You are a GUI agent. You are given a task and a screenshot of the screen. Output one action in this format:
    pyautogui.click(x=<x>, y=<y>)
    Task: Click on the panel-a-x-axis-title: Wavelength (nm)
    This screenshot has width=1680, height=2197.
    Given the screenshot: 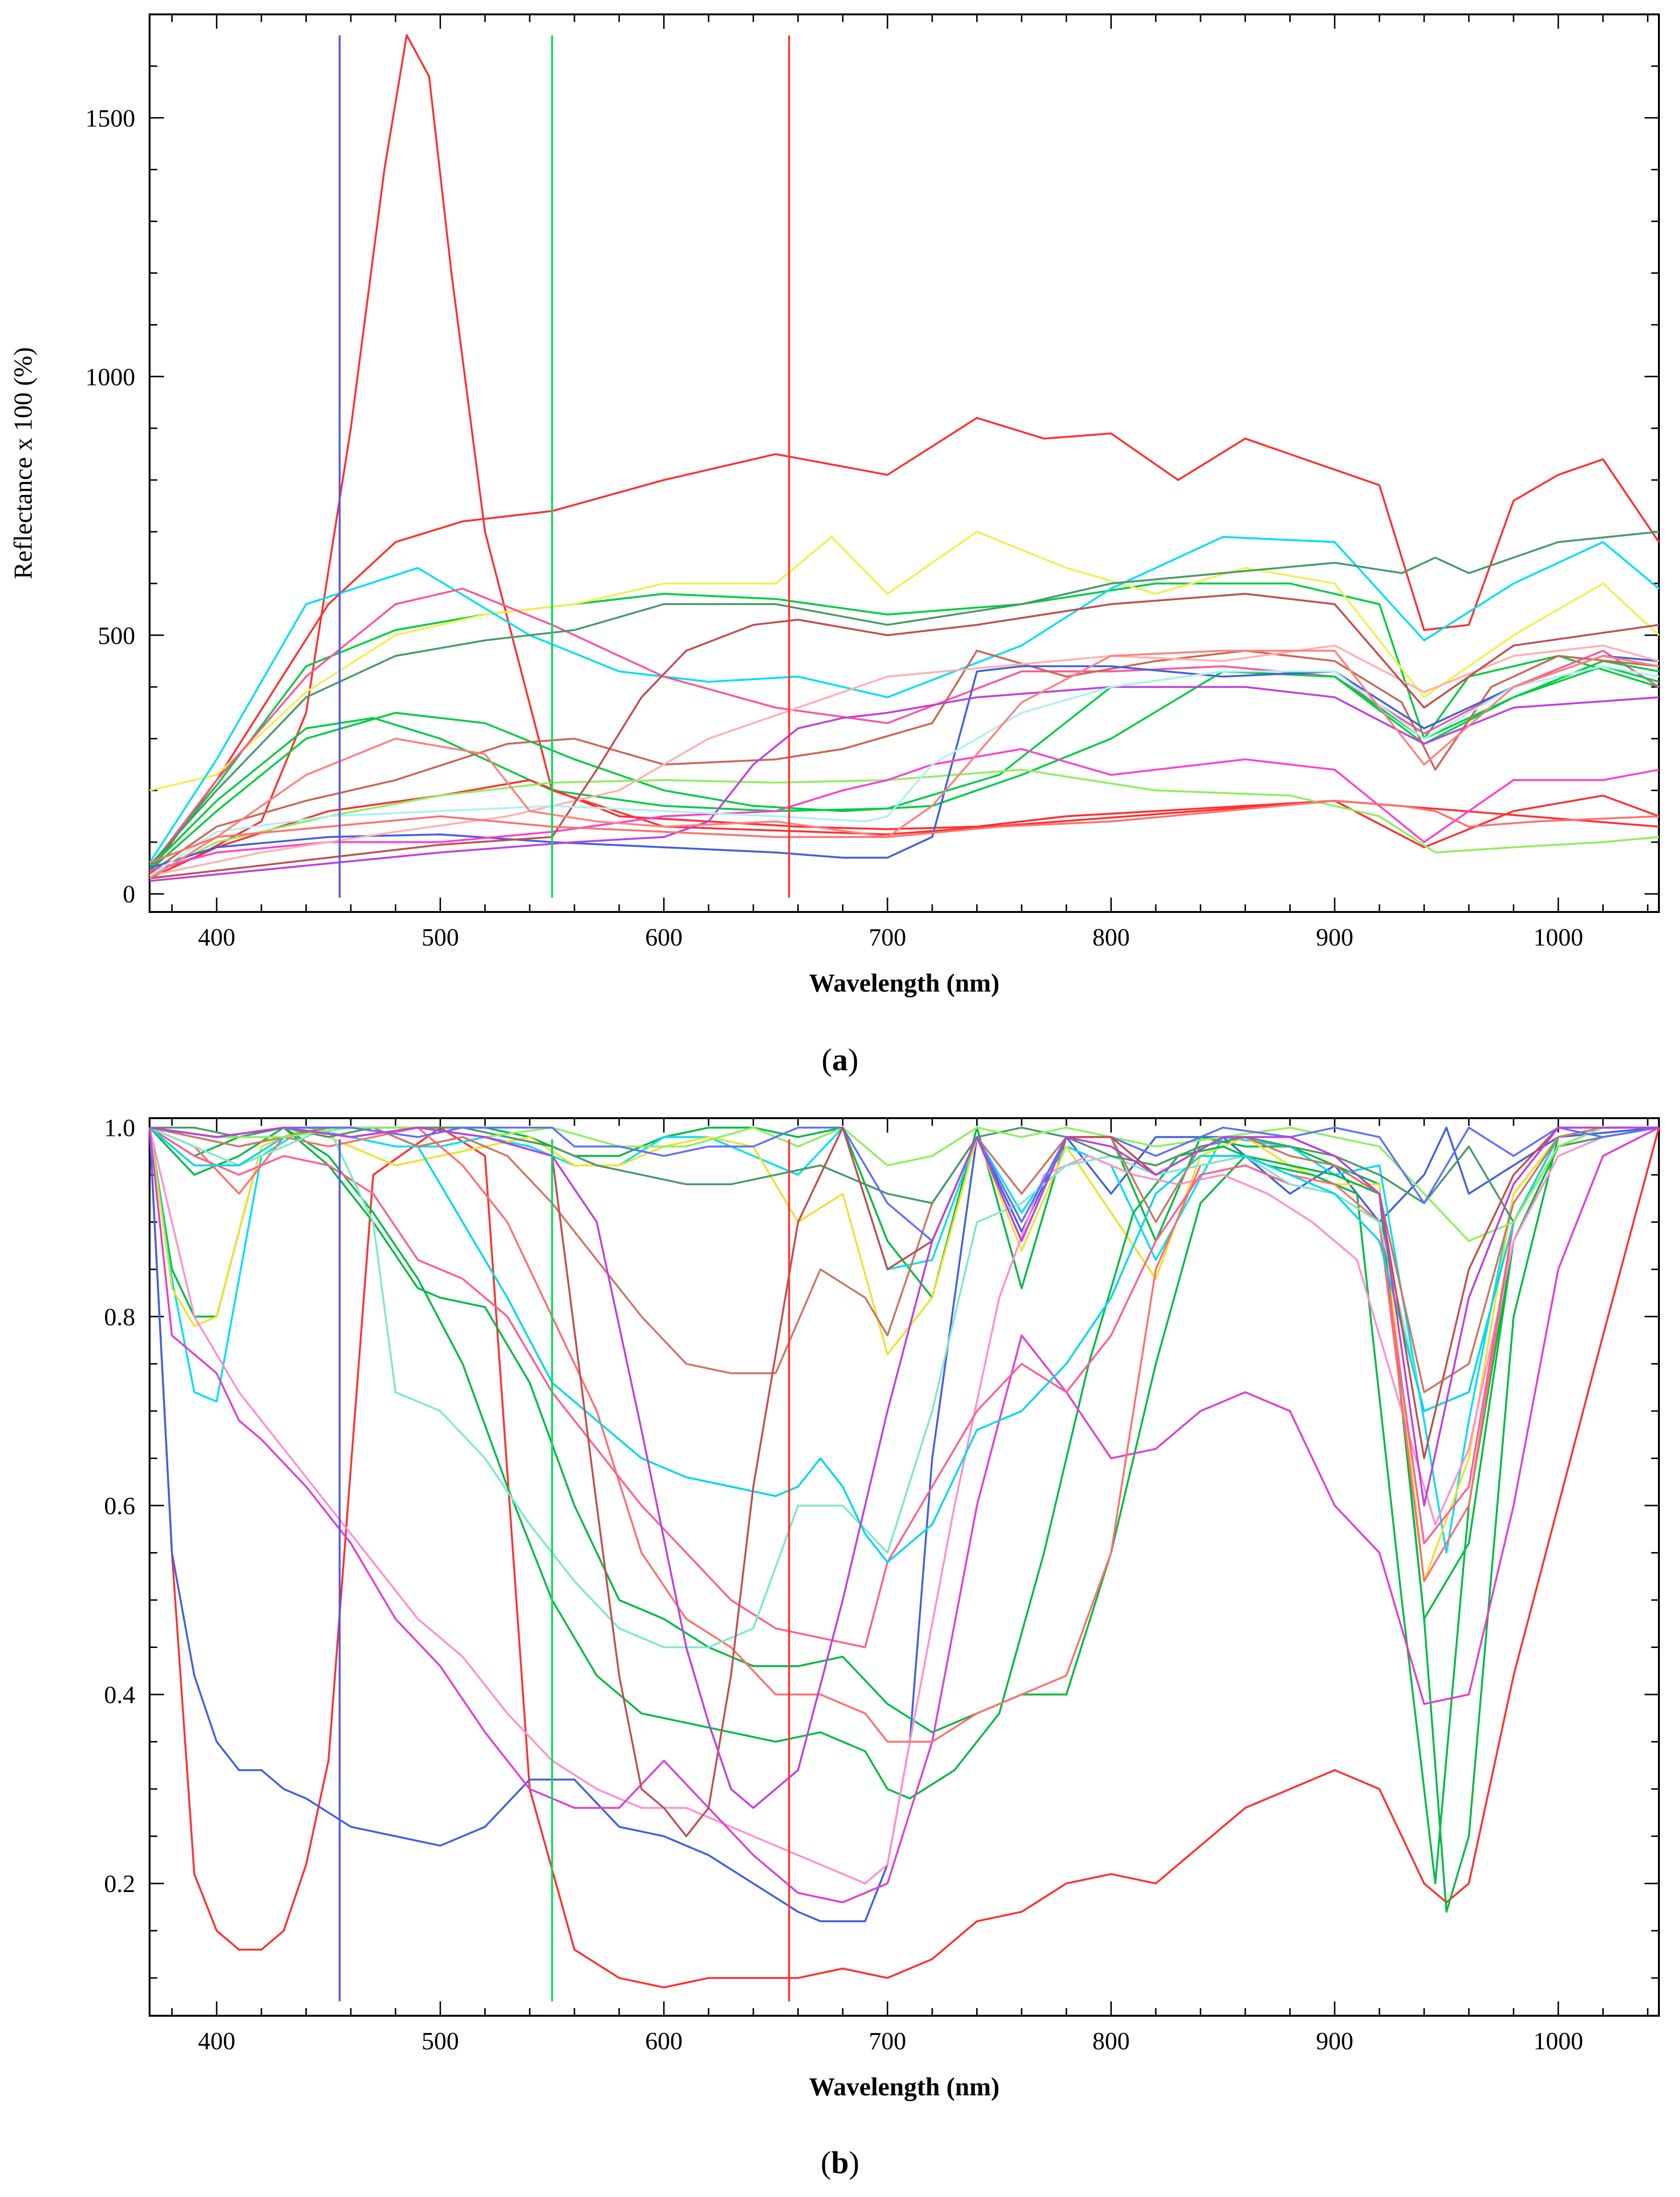 What is the action you would take?
    pyautogui.click(x=904, y=983)
    